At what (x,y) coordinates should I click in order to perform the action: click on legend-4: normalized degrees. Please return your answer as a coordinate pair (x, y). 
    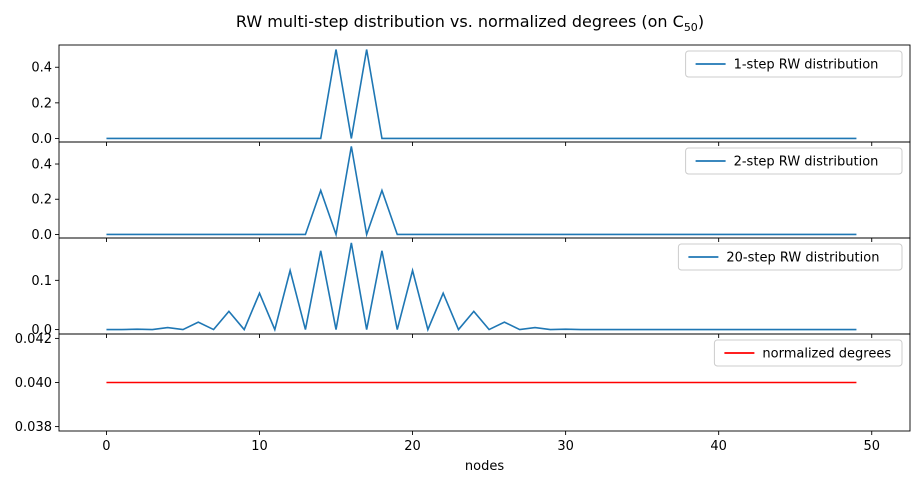
    Looking at the image, I should click on (808, 353).